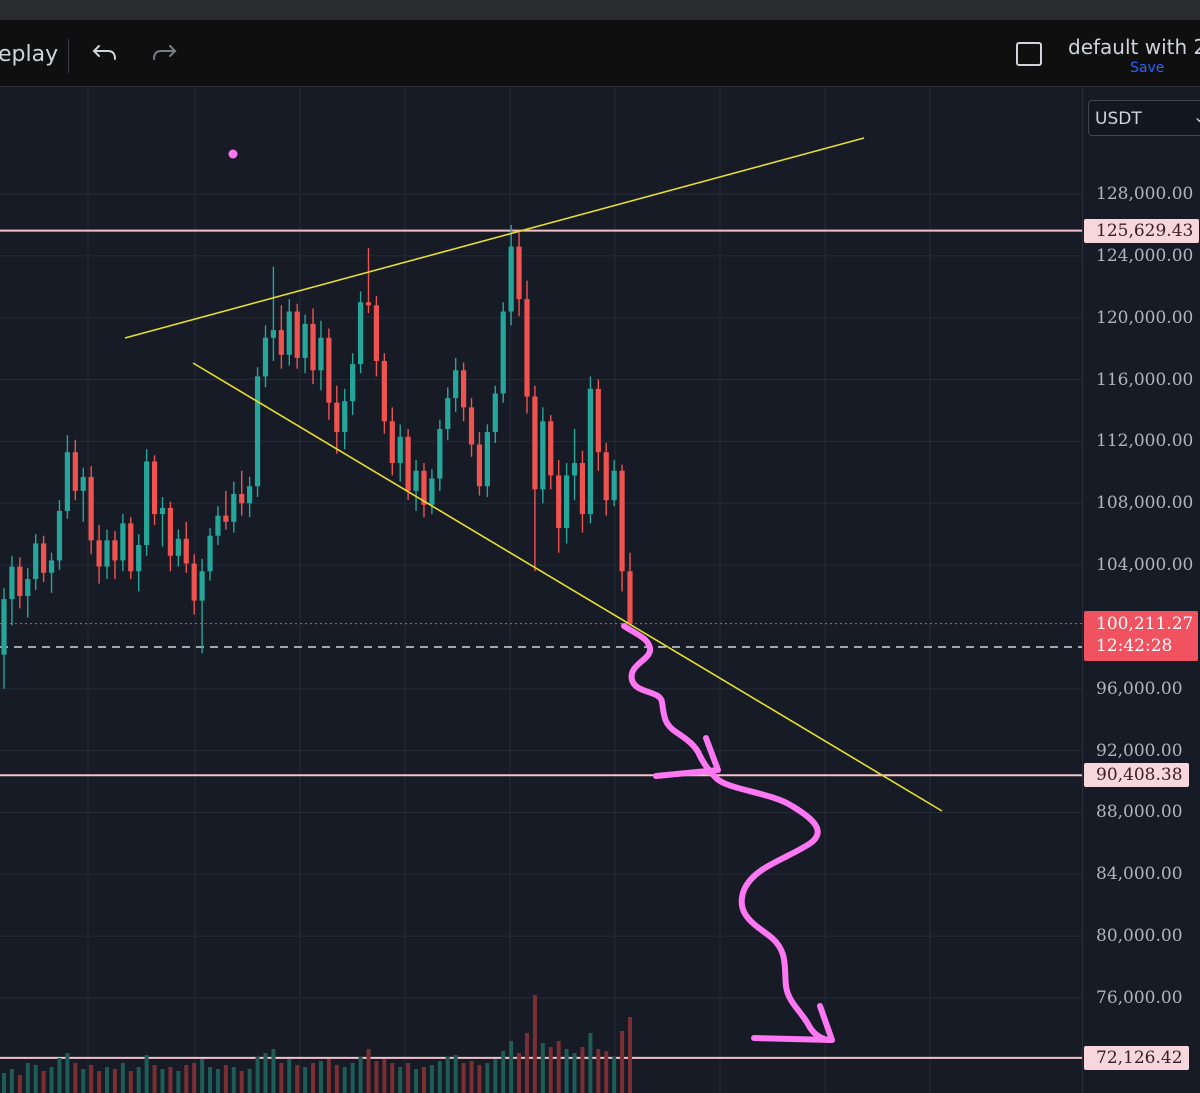  Describe the element at coordinates (1147, 68) in the screenshot. I see `layout-save-link: Save` at that location.